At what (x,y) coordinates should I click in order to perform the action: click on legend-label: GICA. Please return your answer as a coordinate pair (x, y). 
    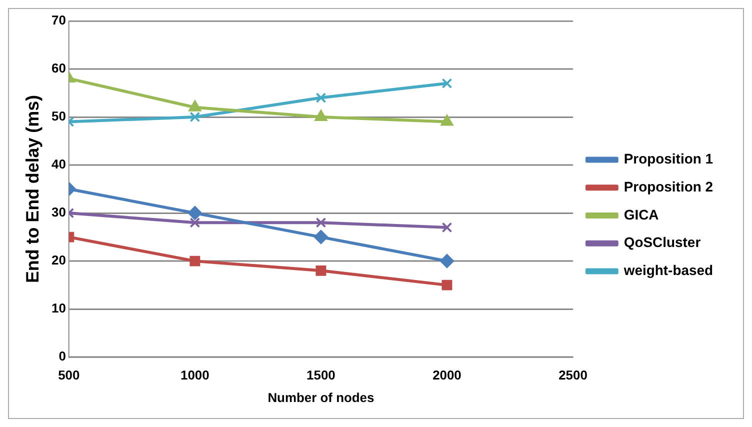
    Looking at the image, I should click on (641, 214).